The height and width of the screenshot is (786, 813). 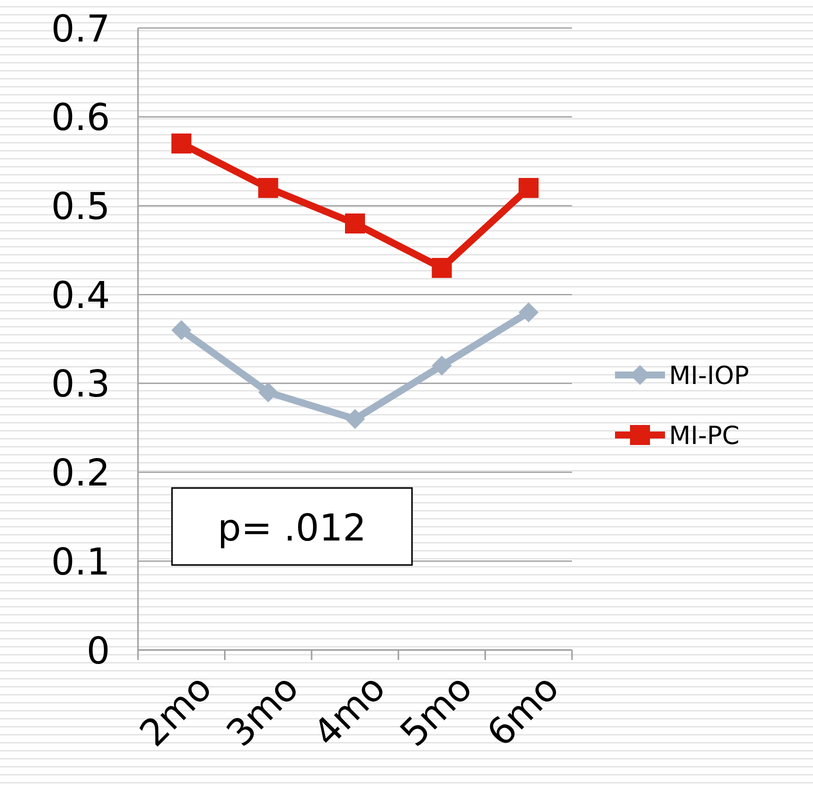 I want to click on y-tick-label: 0.7, so click(x=80, y=28).